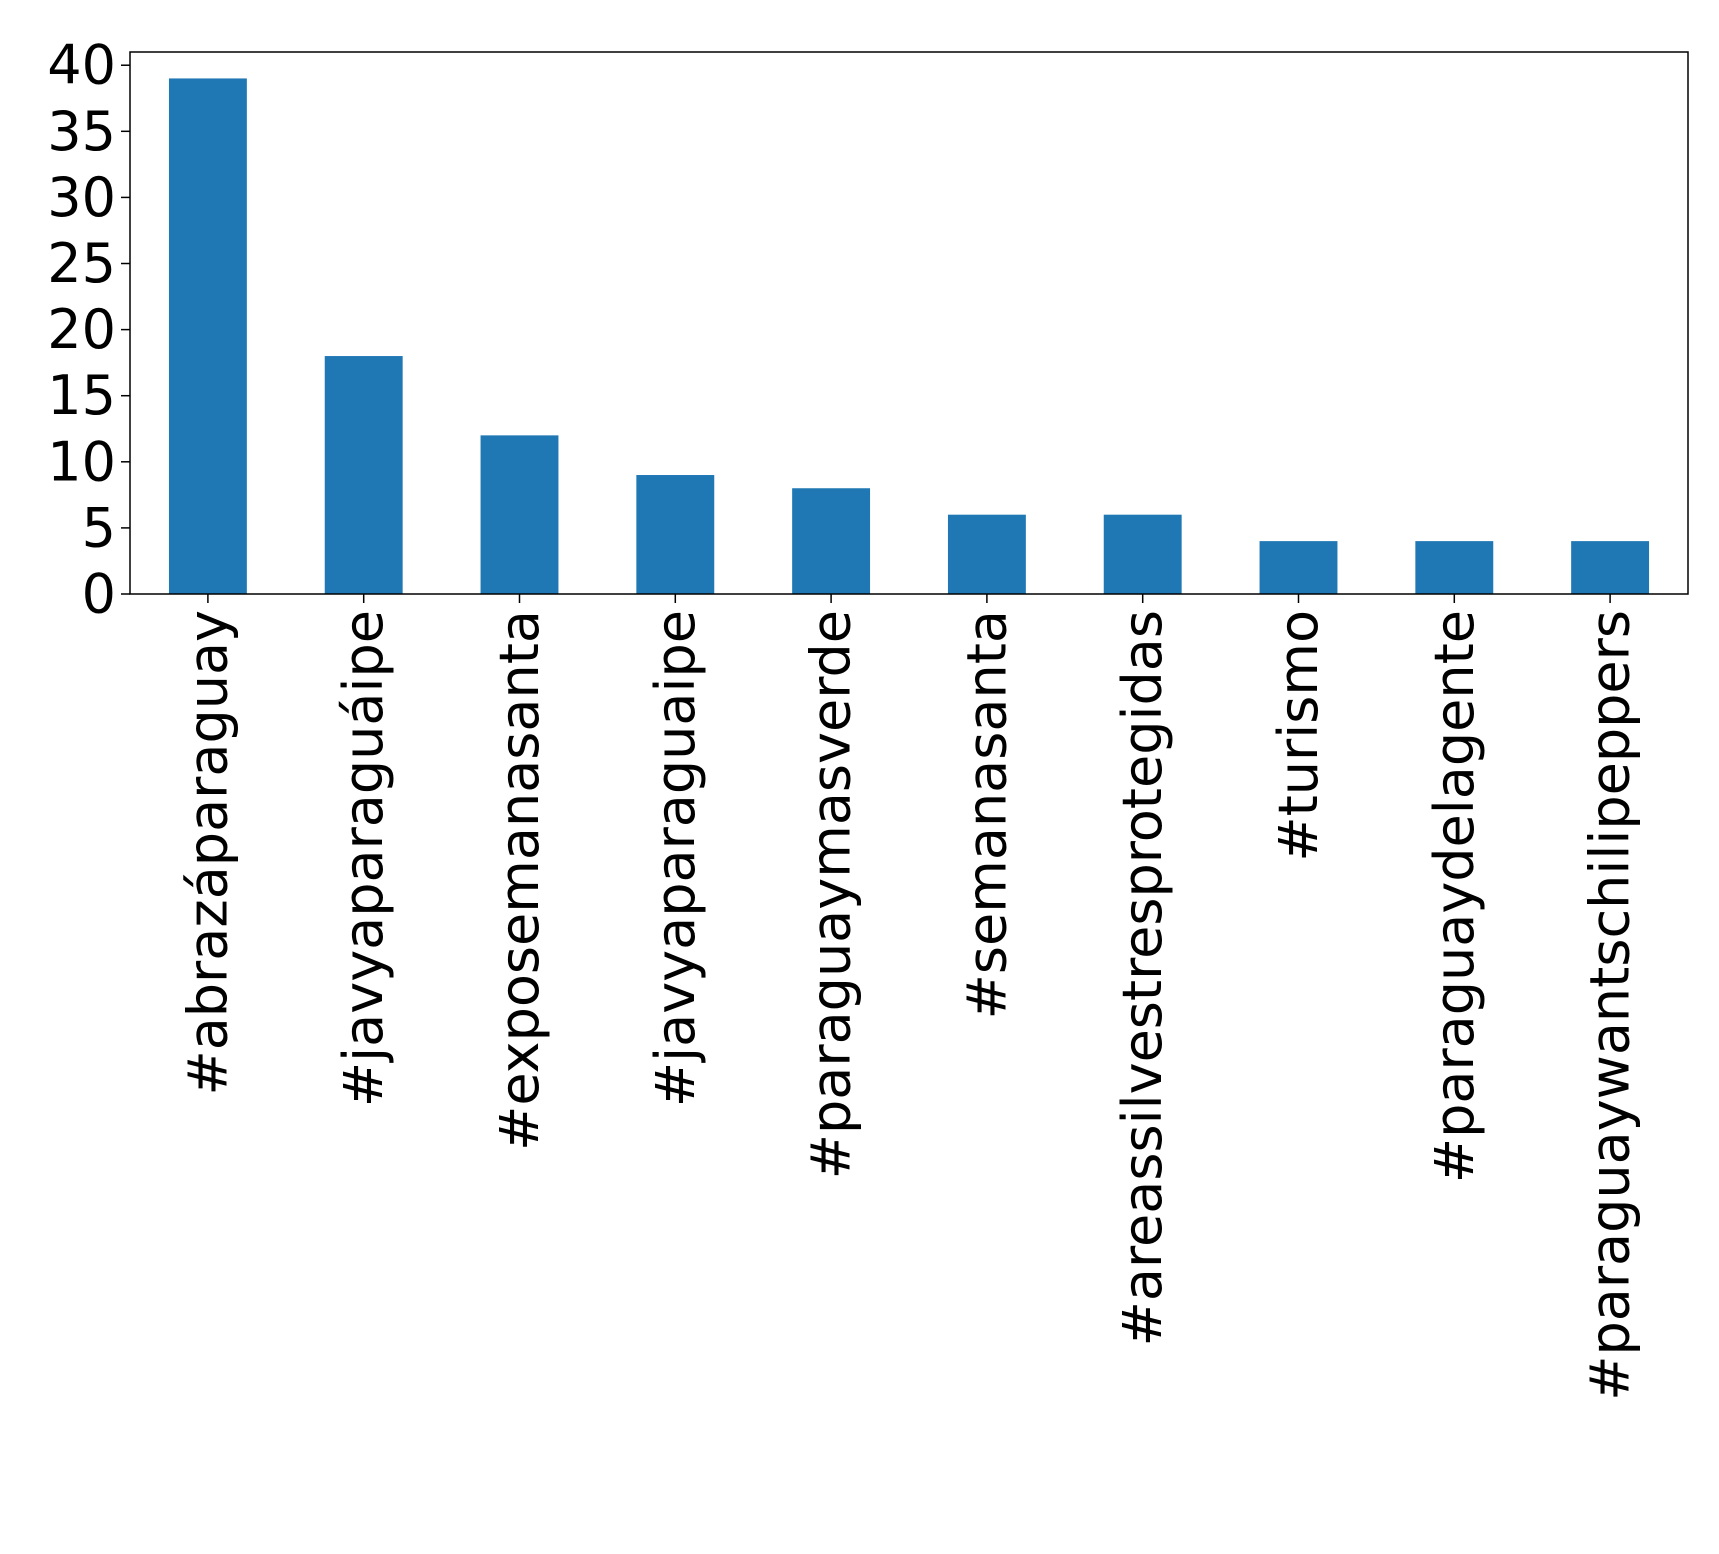  Describe the element at coordinates (1298, 736) in the screenshot. I see `x-tick-label-7: #turismo` at that location.